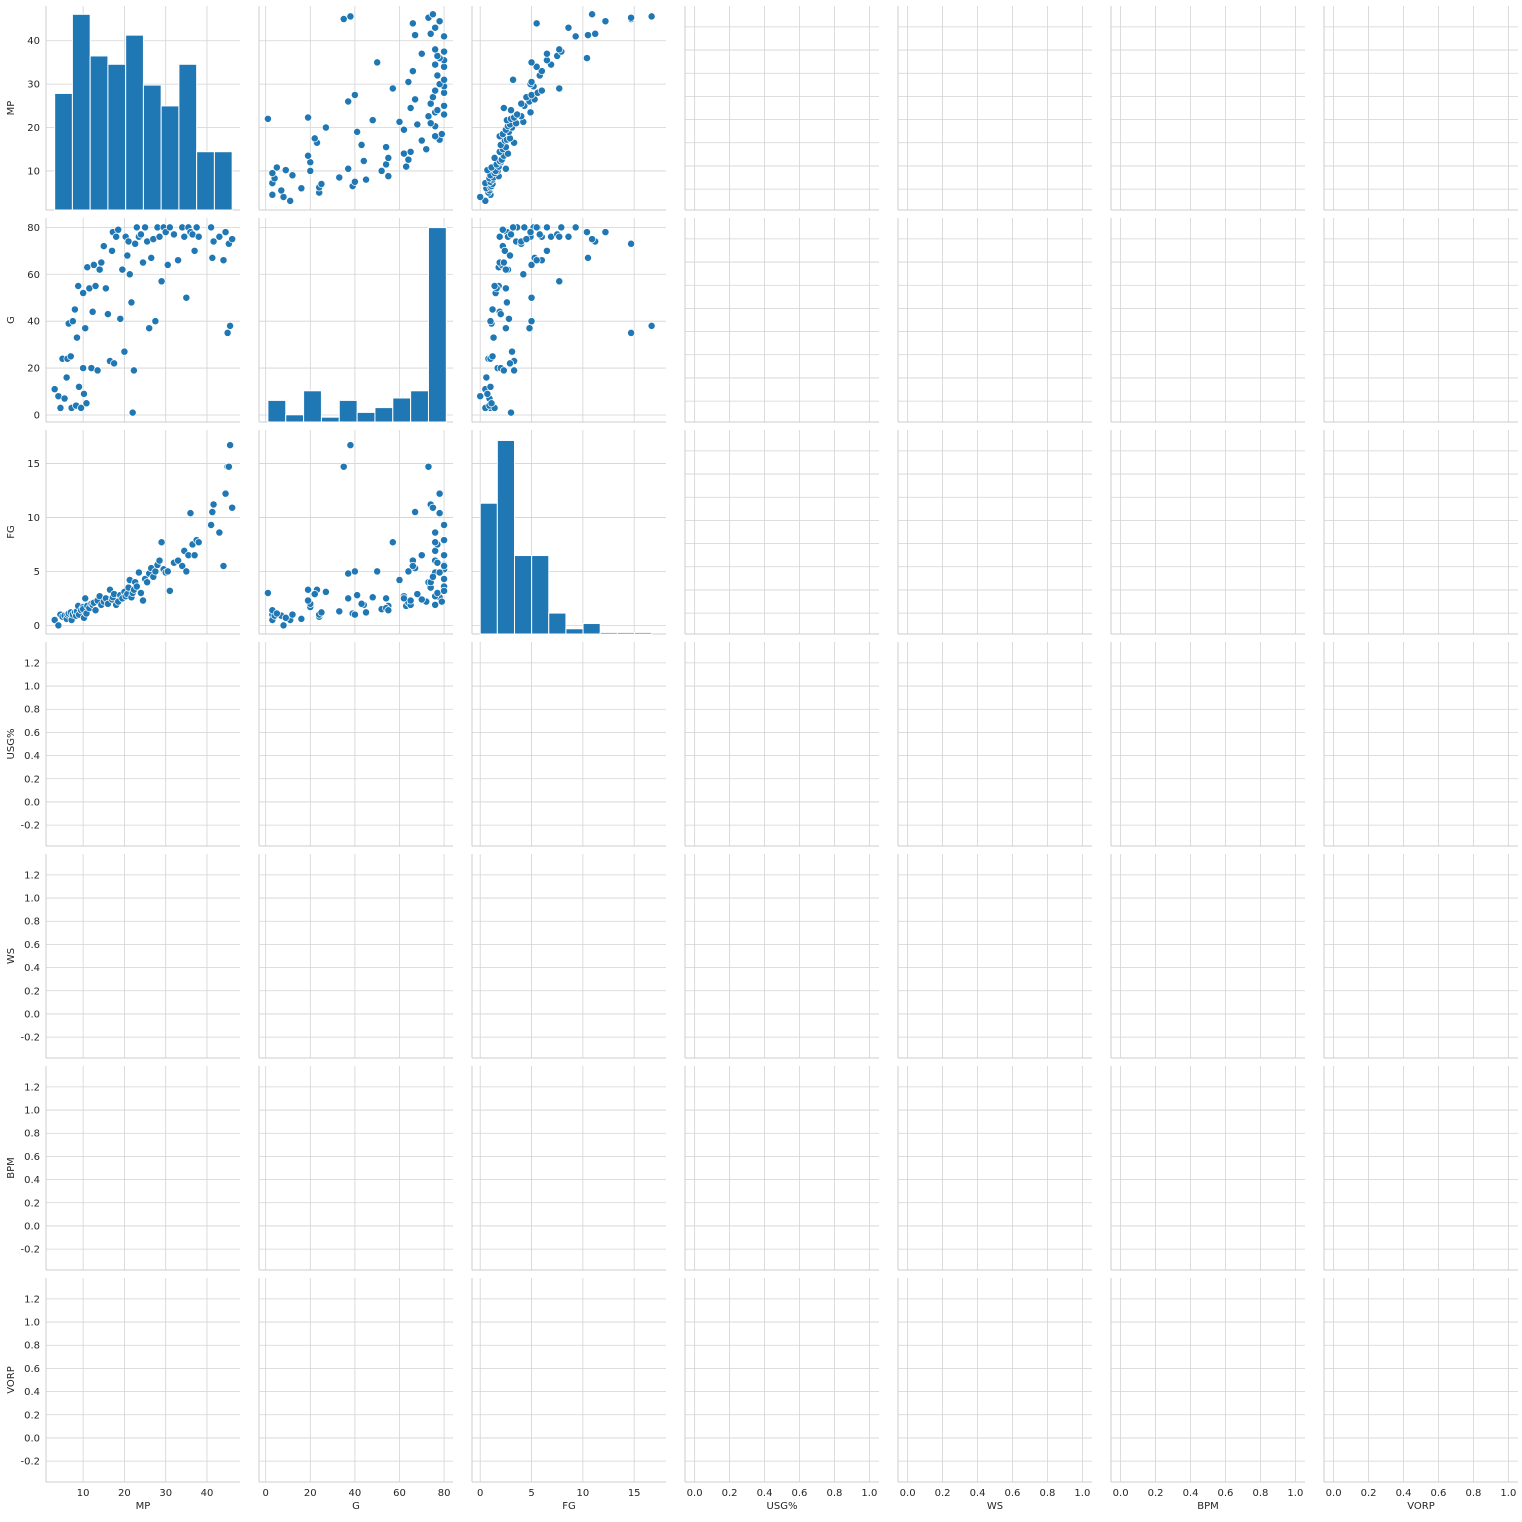 This screenshot has height=1522, width=1522. I want to click on x-tick-label: 0.4, so click(1191, 1493).